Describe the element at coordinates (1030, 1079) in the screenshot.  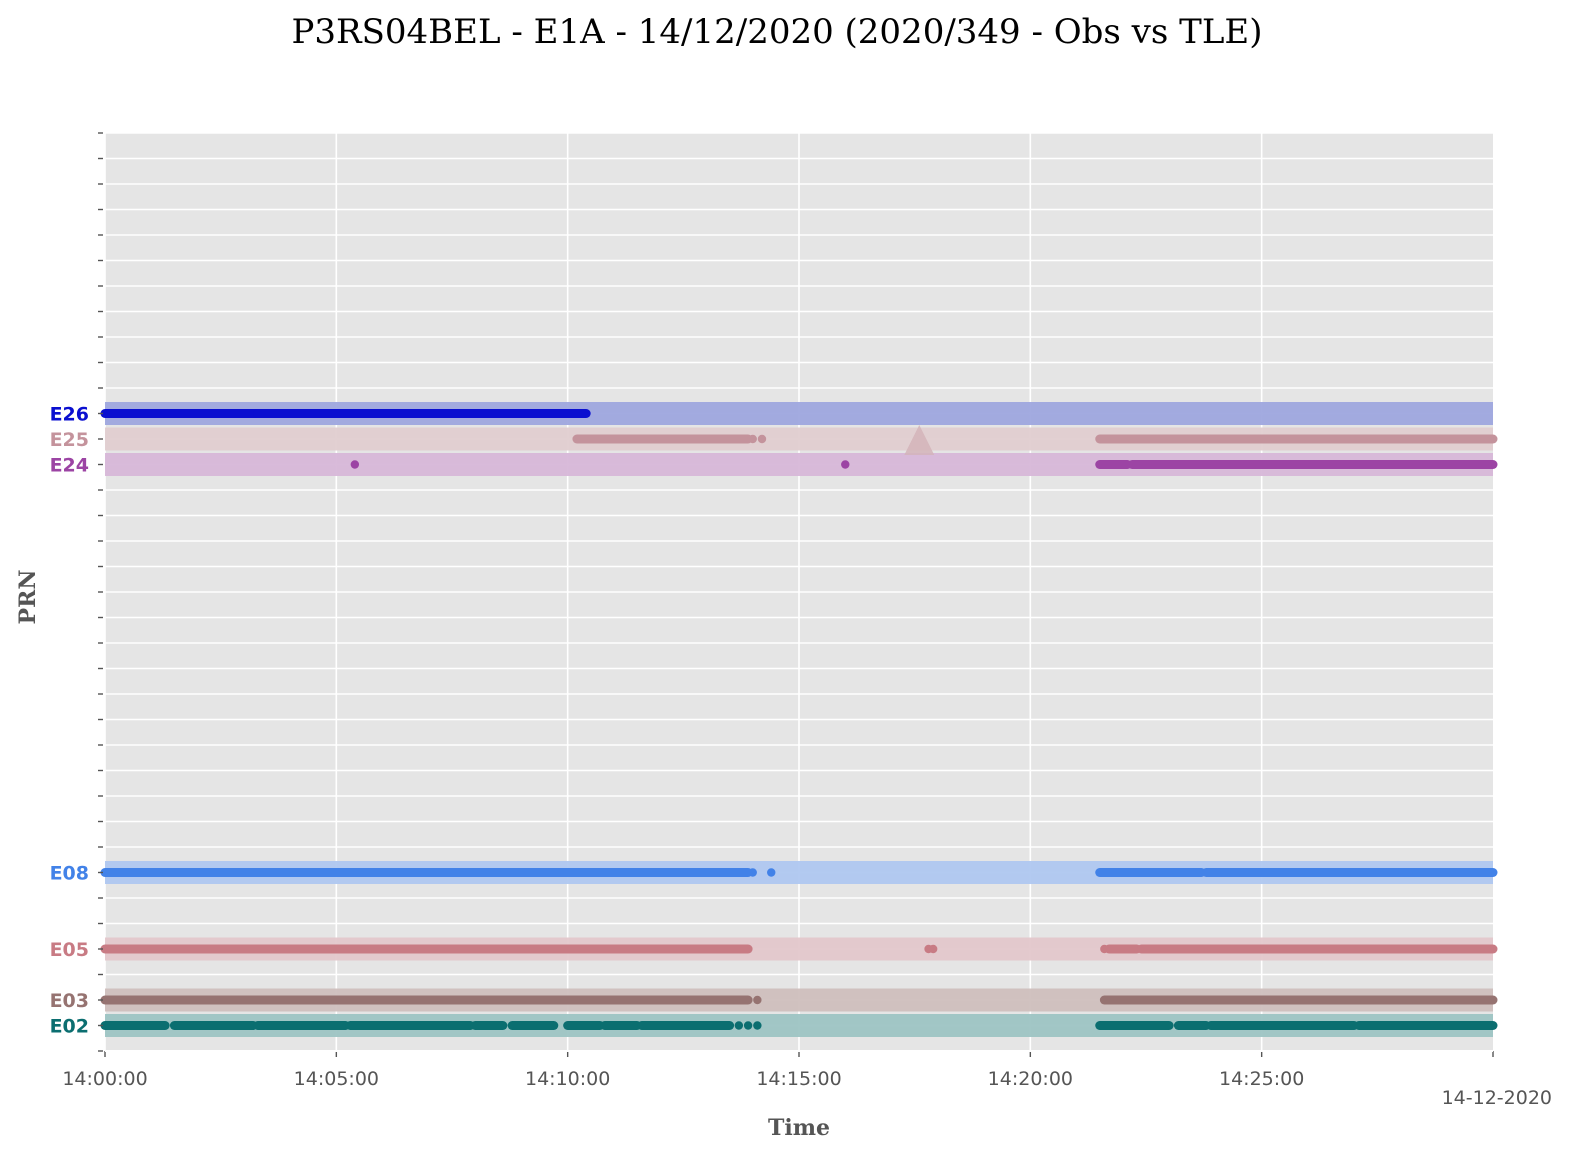
I see `x-tick-label: 14:20:00` at that location.